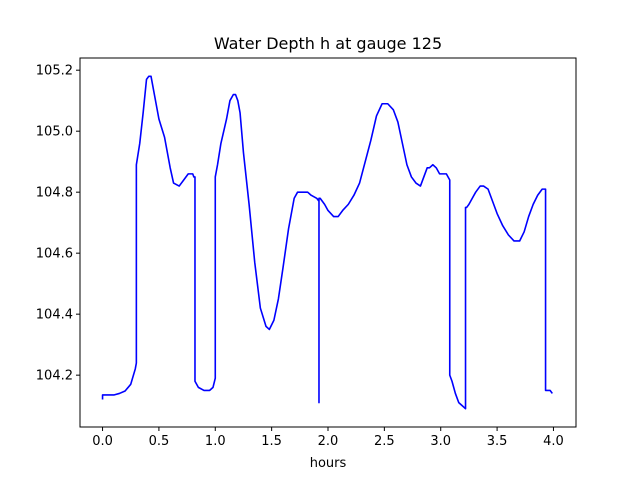  What do you see at coordinates (384, 441) in the screenshot?
I see `x-tick-label: 2.5` at bounding box center [384, 441].